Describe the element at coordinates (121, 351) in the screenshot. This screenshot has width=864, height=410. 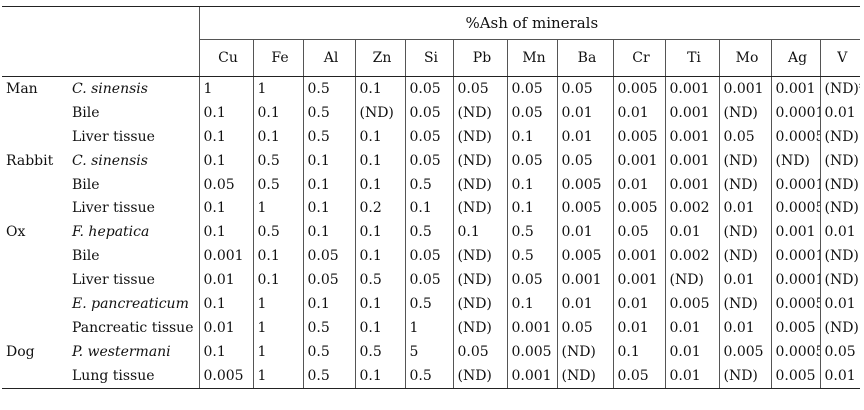
I see `parasite-species-cell: P. westermani` at that location.